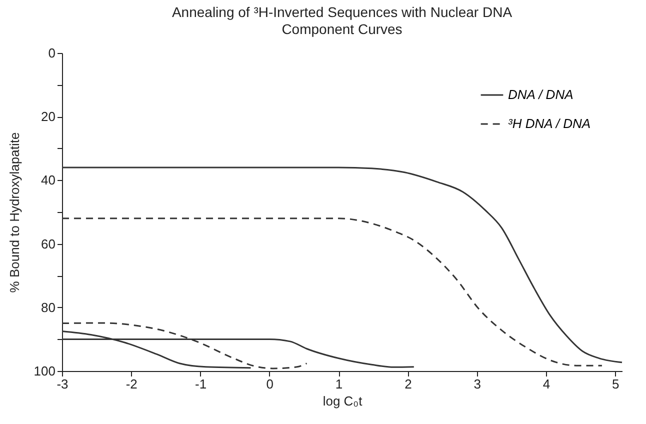 The image size is (646, 424). I want to click on chart-subtitle: Component Curves, so click(342, 29).